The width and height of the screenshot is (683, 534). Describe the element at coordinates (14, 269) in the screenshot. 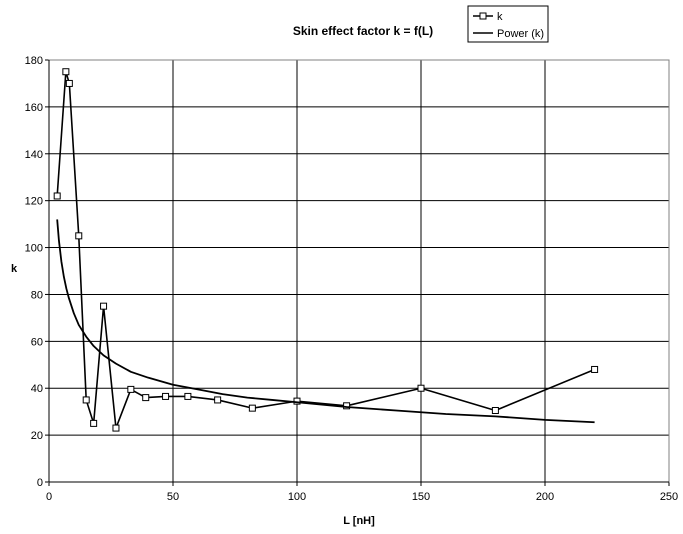

I see `y-axis-title: k` at that location.